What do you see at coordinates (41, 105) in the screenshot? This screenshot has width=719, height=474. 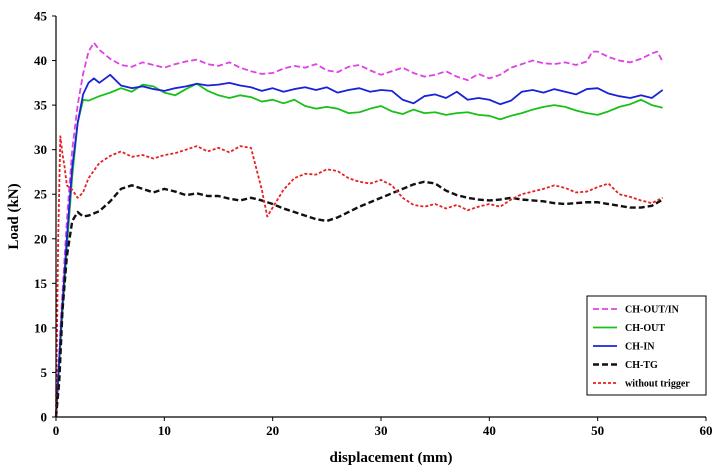 I see `y-tick-label: 35` at bounding box center [41, 105].